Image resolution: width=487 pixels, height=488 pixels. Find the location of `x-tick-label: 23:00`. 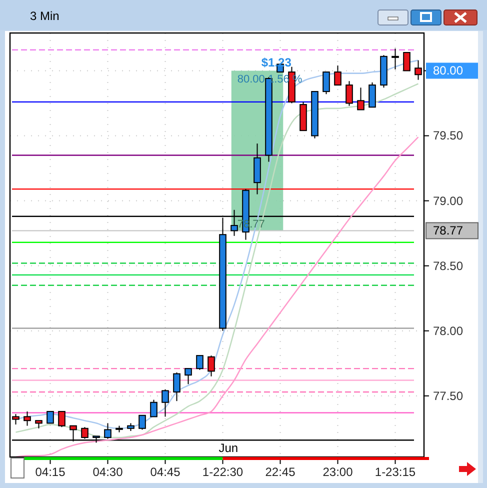

x-tick-label: 23:00 is located at coordinates (338, 472).